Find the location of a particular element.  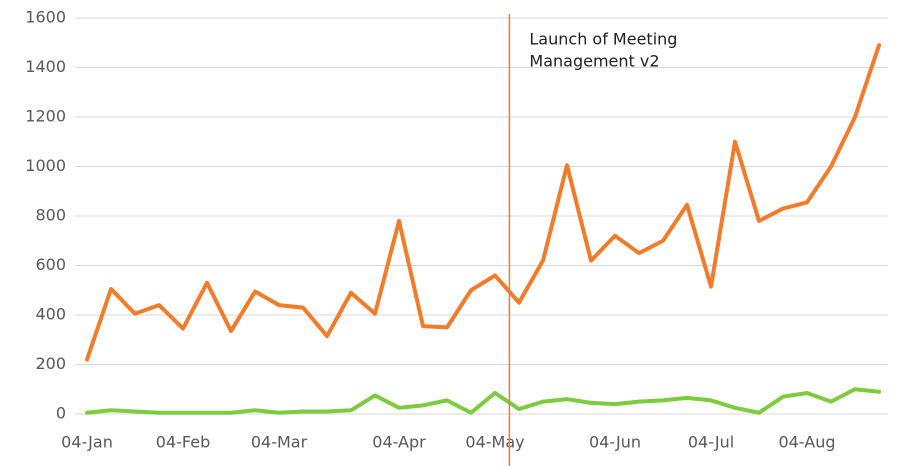

y-tick-label: 0 is located at coordinates (61, 413).